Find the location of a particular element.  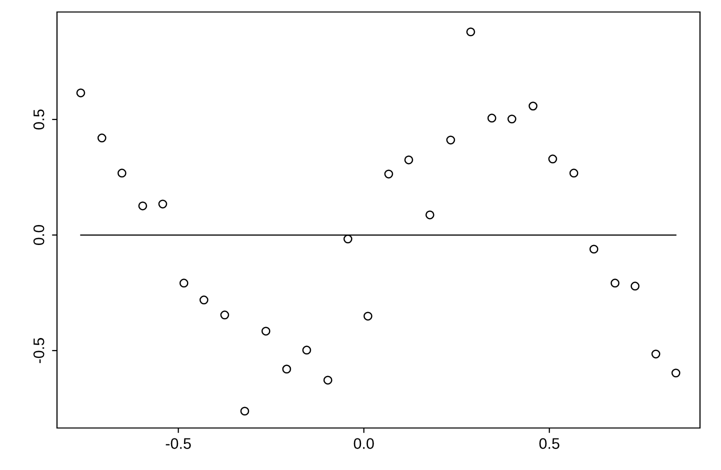

y-tick-label: 0.0 is located at coordinates (38, 235).